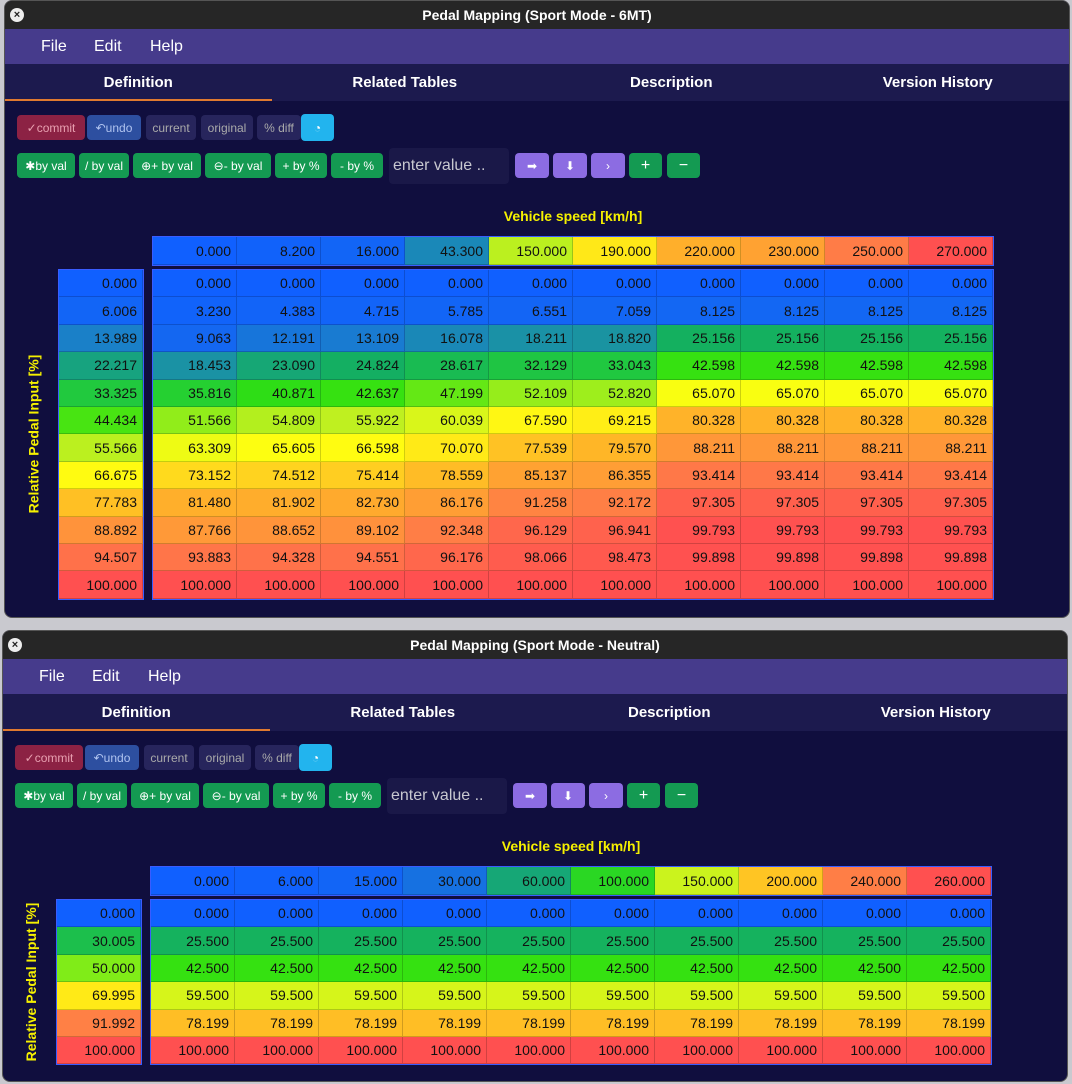 Image resolution: width=1072 pixels, height=1084 pixels. What do you see at coordinates (363, 421) in the screenshot?
I see `table-cell: 55.922` at bounding box center [363, 421].